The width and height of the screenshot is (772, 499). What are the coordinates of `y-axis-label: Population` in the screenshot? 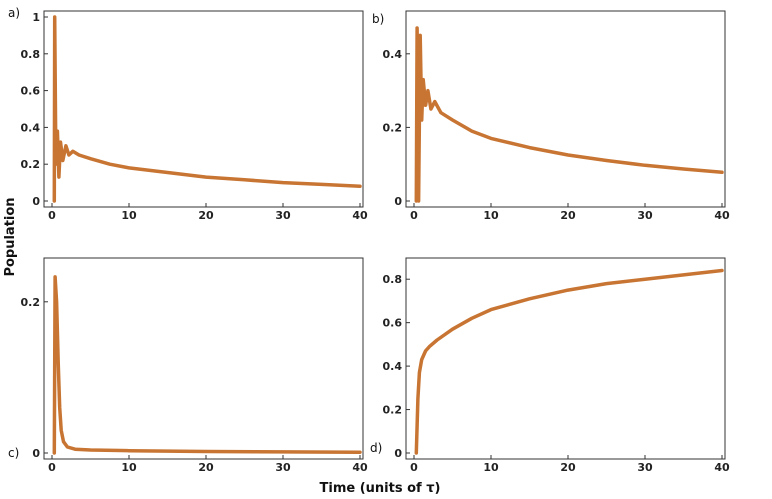 It's located at (10, 236).